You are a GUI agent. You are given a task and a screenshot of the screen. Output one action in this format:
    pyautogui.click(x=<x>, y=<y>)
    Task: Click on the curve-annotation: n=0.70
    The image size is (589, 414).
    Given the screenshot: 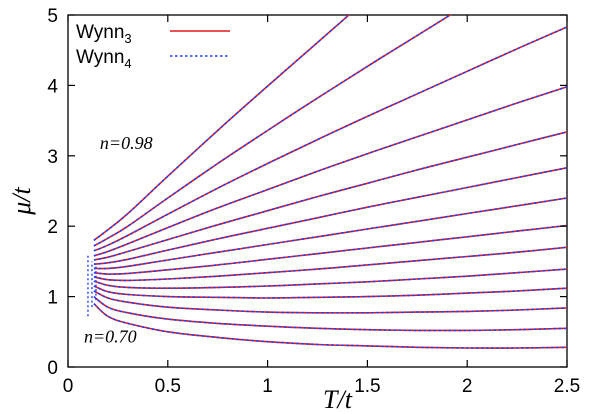 What is the action you would take?
    pyautogui.click(x=110, y=336)
    